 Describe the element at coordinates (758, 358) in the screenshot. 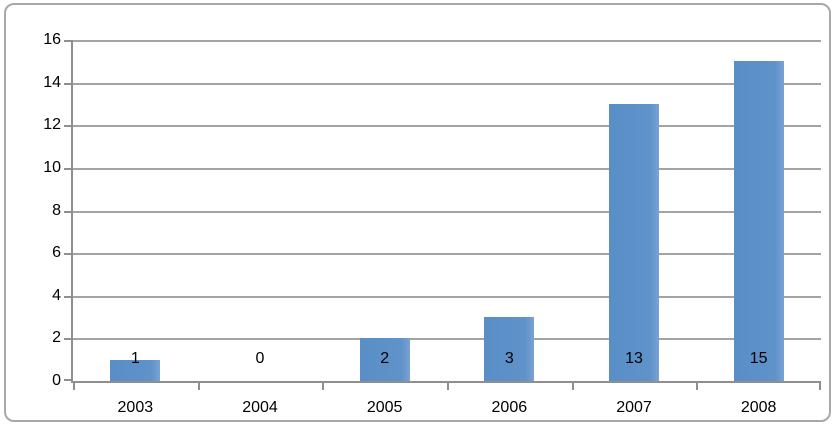

I see `bar-value-label: 15` at that location.